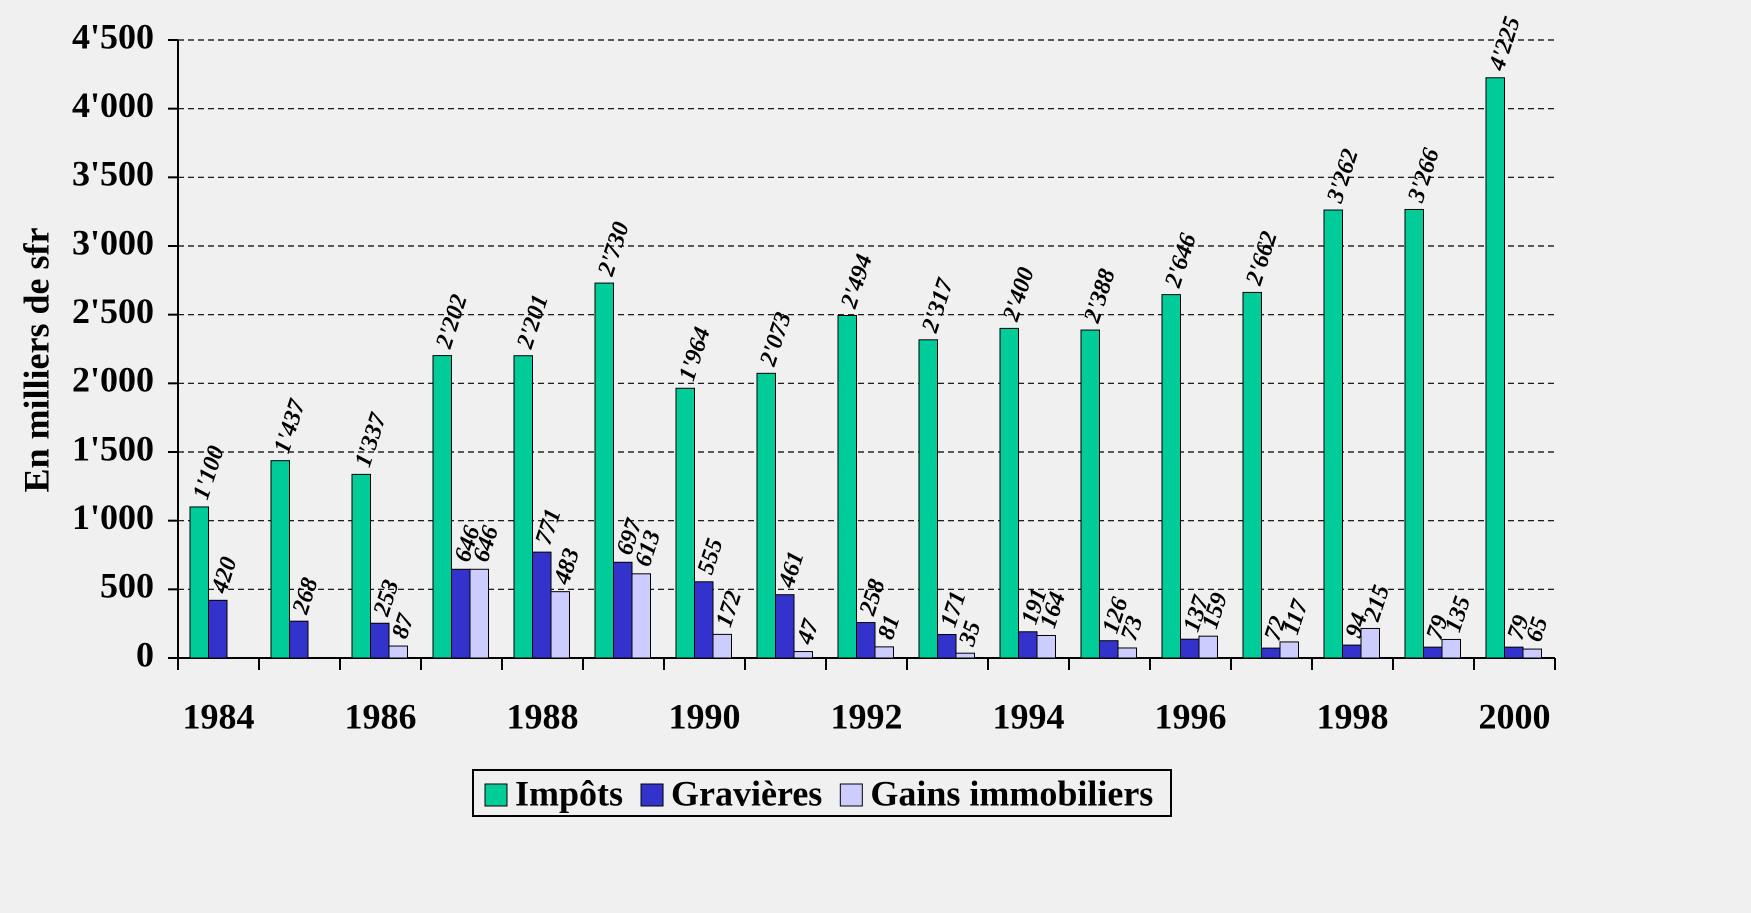  Describe the element at coordinates (113, 36) in the screenshot. I see `y-tick-label: 4'500` at that location.